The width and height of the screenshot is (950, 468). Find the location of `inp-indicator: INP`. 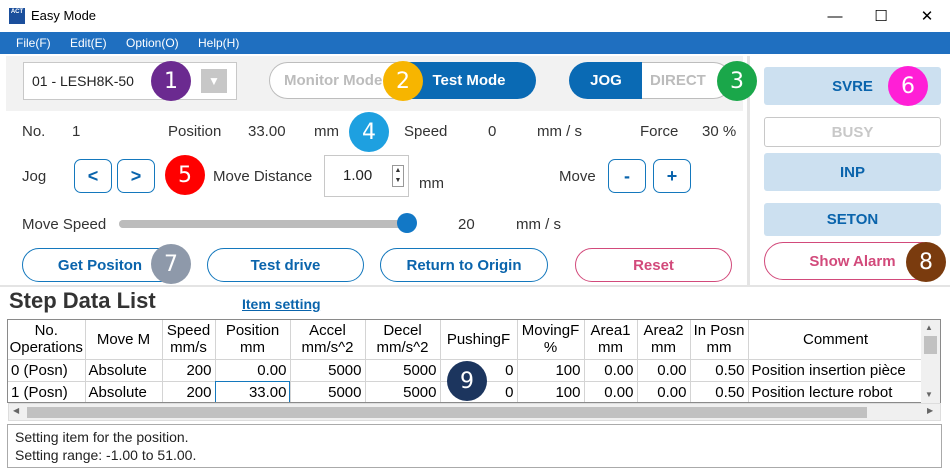

inp-indicator: INP is located at coordinates (852, 172).